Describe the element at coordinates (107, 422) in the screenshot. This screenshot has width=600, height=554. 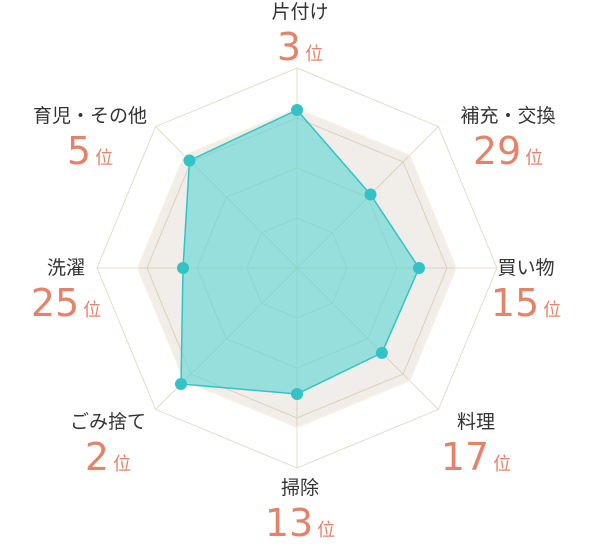
I see `axis-name-gomisute: ごみ捨て` at that location.